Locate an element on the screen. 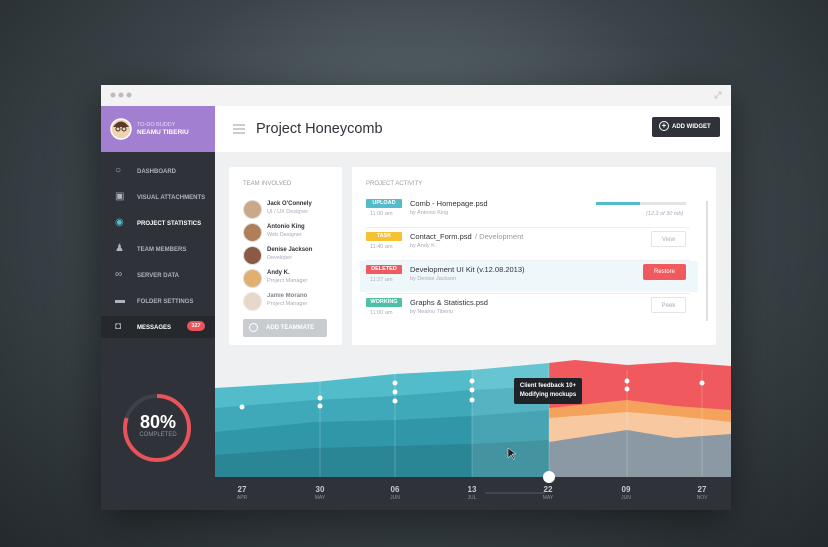 Image resolution: width=828 pixels, height=547 pixels. menu-icon: ∞ is located at coordinates (119, 274).